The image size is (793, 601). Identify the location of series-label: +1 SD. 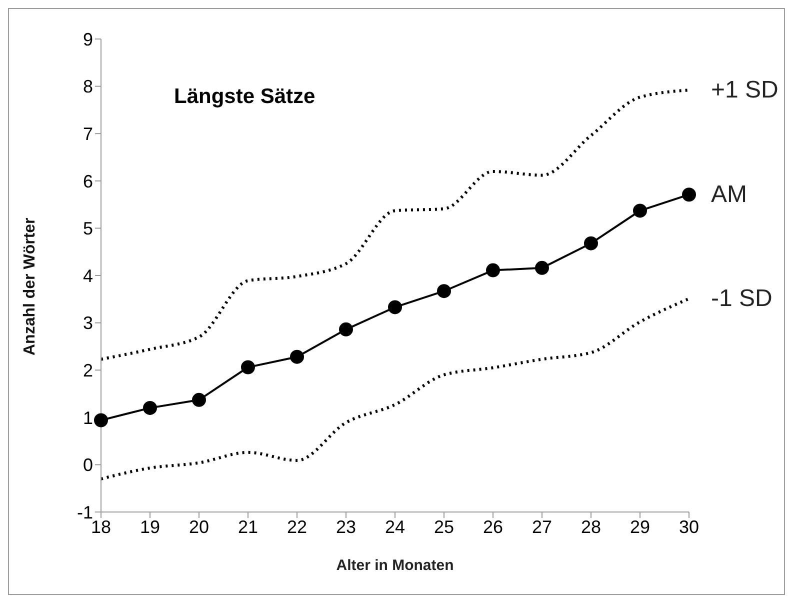
(744, 90).